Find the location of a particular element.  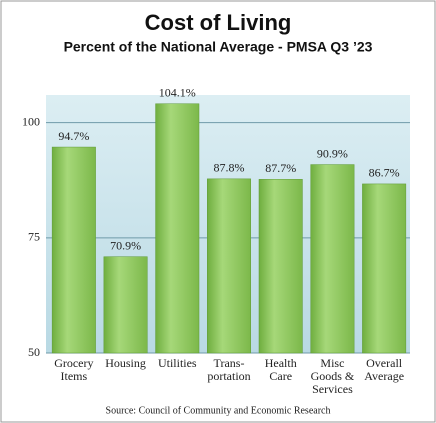

x-tick-label: Health Care is located at coordinates (280, 369).